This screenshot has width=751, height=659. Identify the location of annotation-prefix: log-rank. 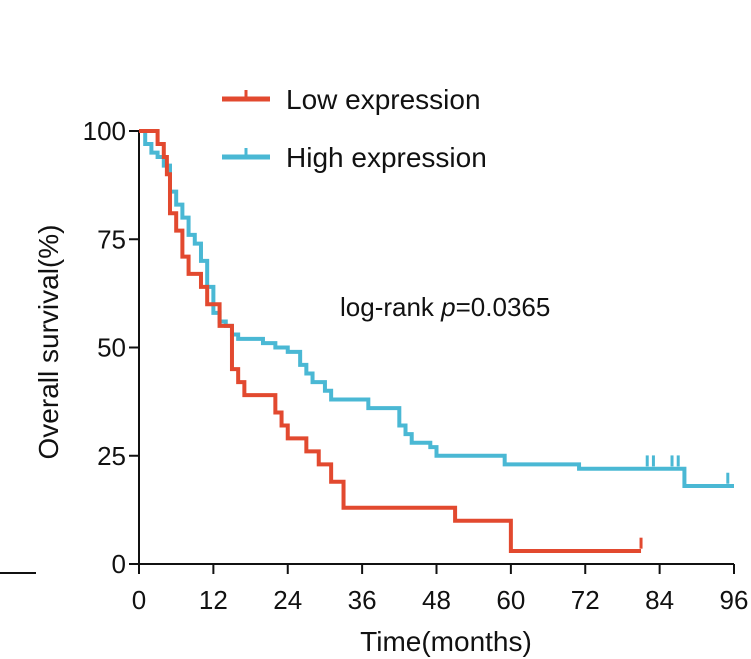
(390, 307).